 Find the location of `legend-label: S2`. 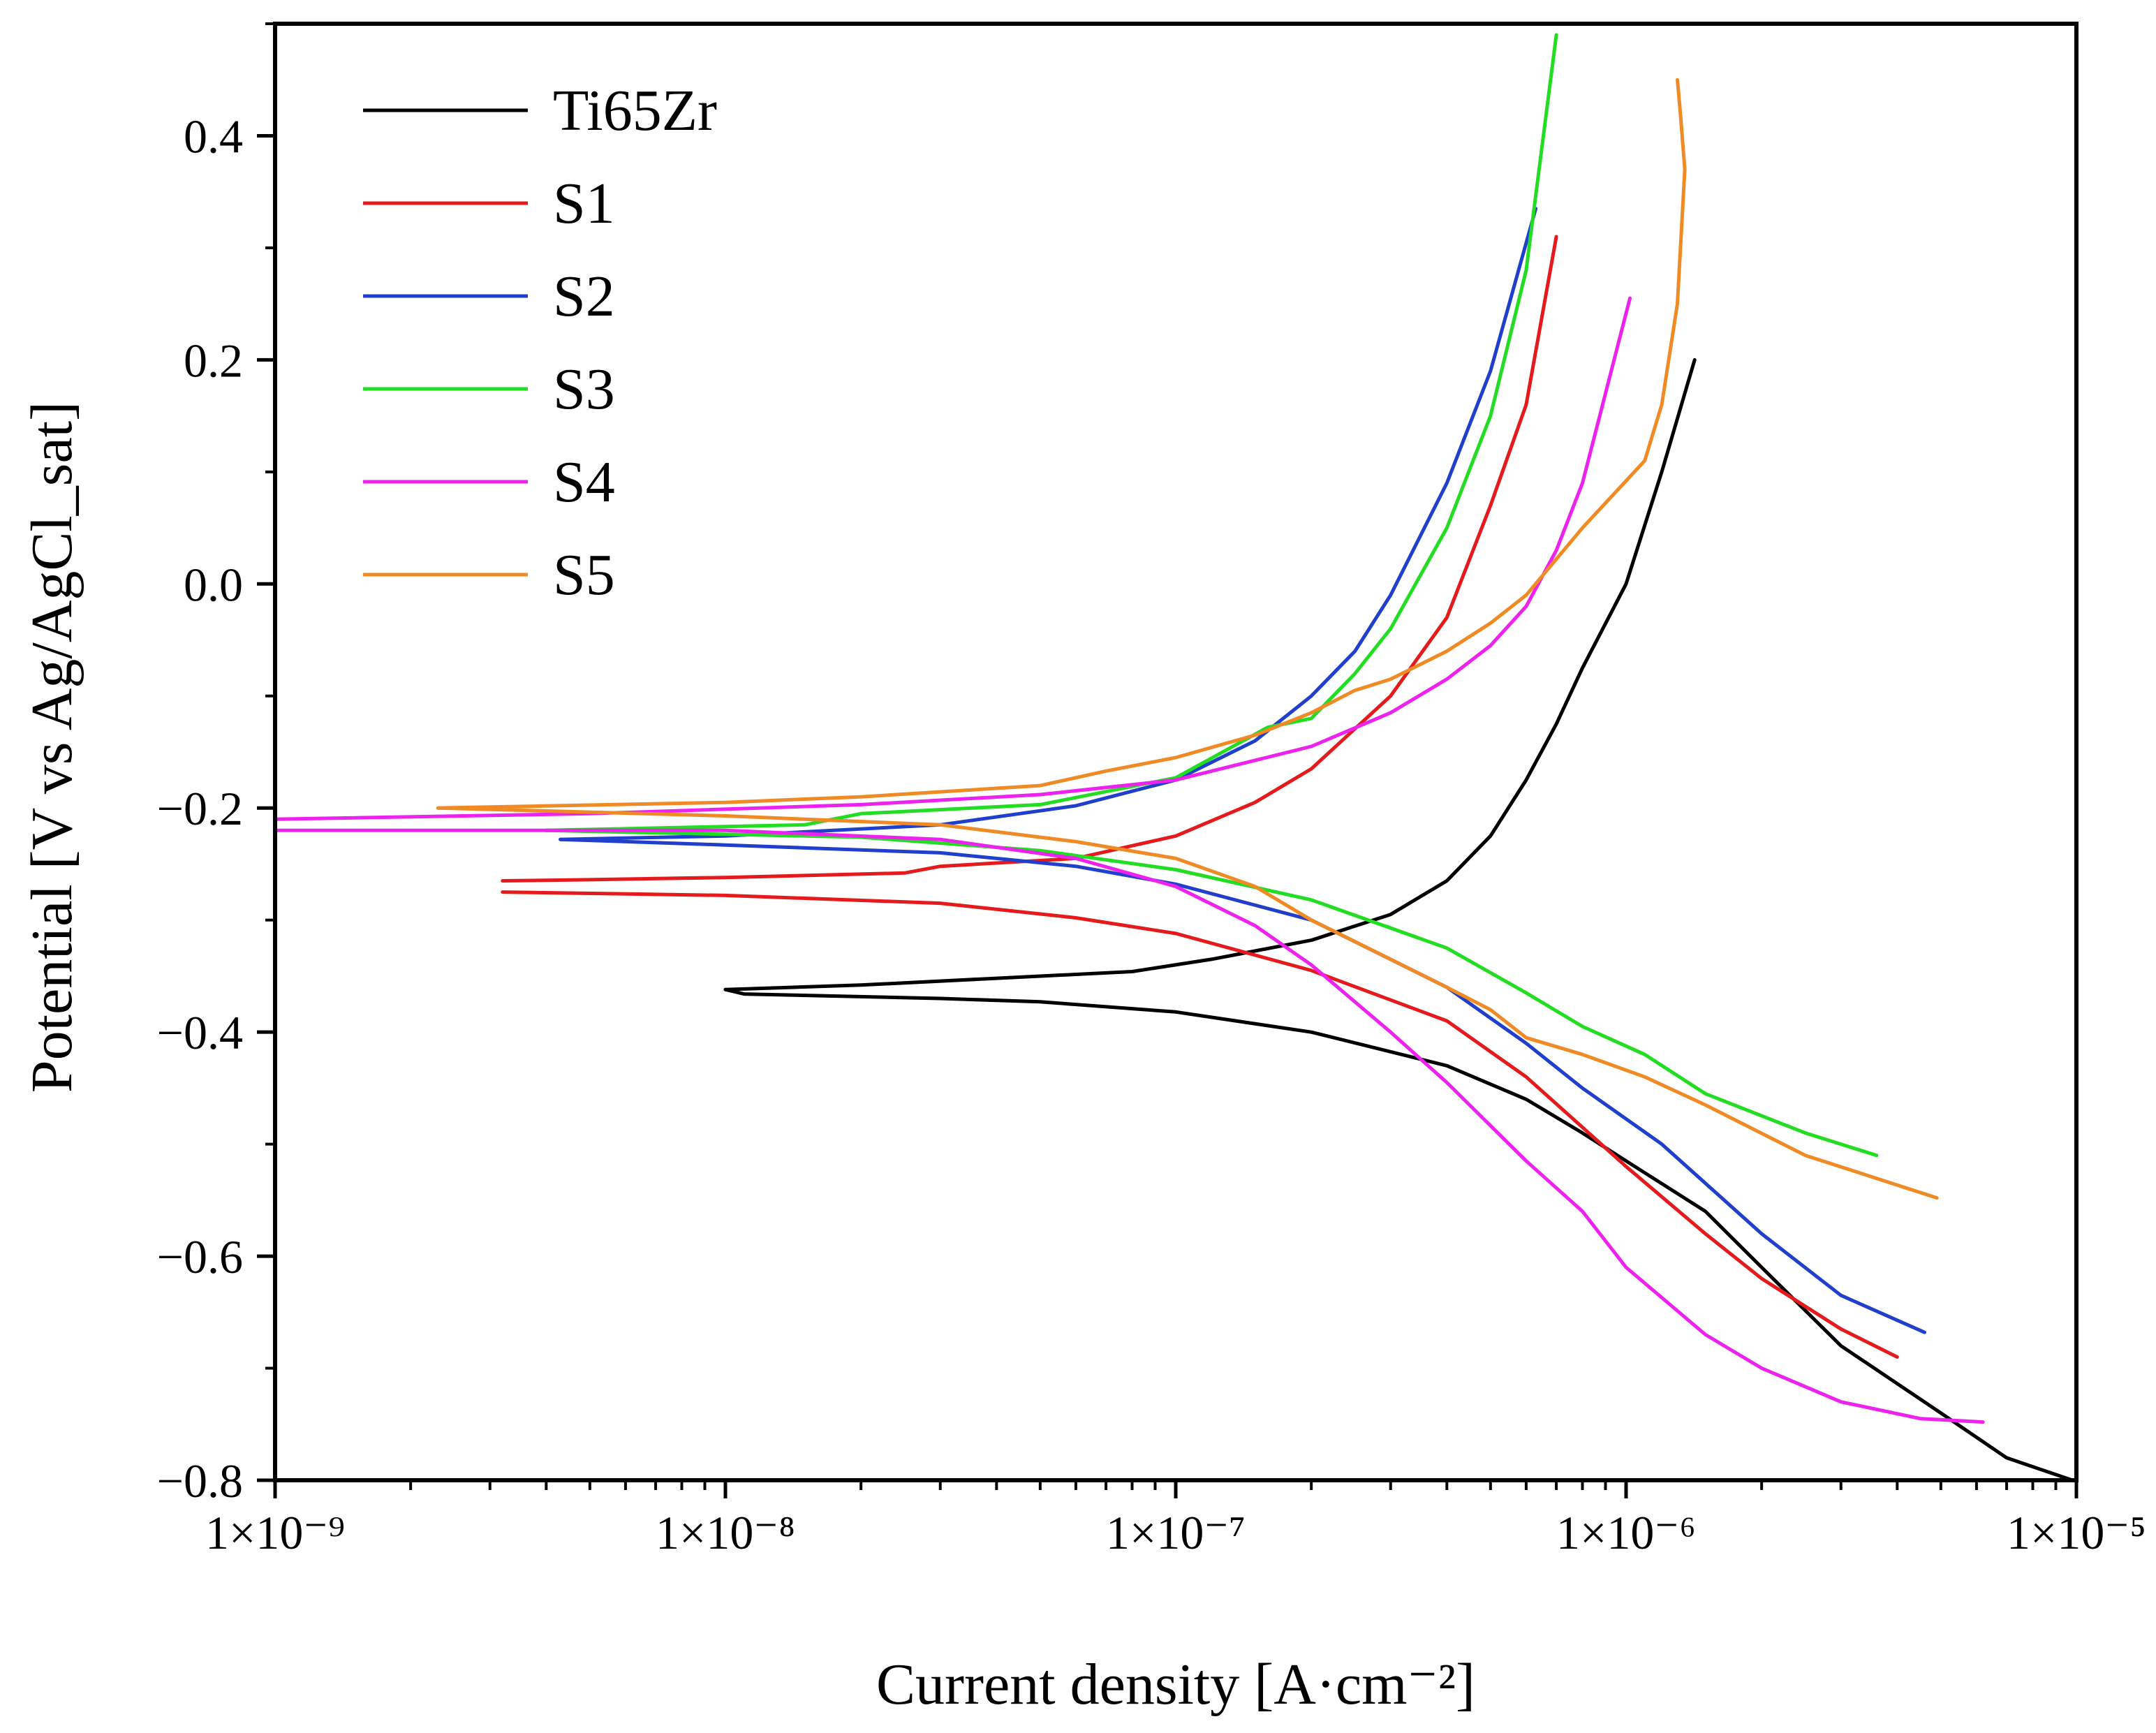

legend-label: S2 is located at coordinates (584, 296).